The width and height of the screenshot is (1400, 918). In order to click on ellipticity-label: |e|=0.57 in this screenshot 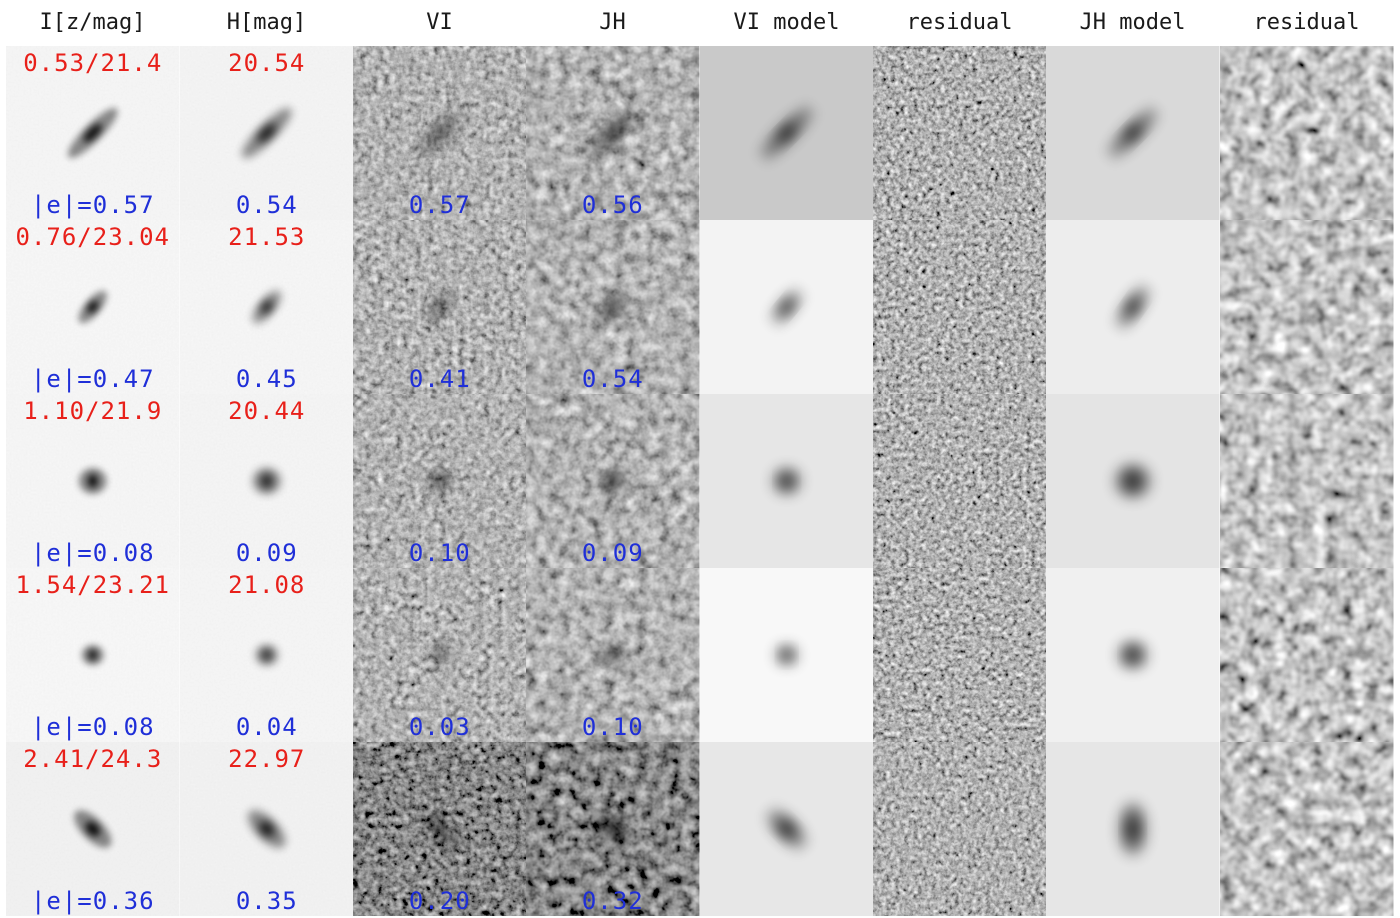, I will do `click(92, 205)`.